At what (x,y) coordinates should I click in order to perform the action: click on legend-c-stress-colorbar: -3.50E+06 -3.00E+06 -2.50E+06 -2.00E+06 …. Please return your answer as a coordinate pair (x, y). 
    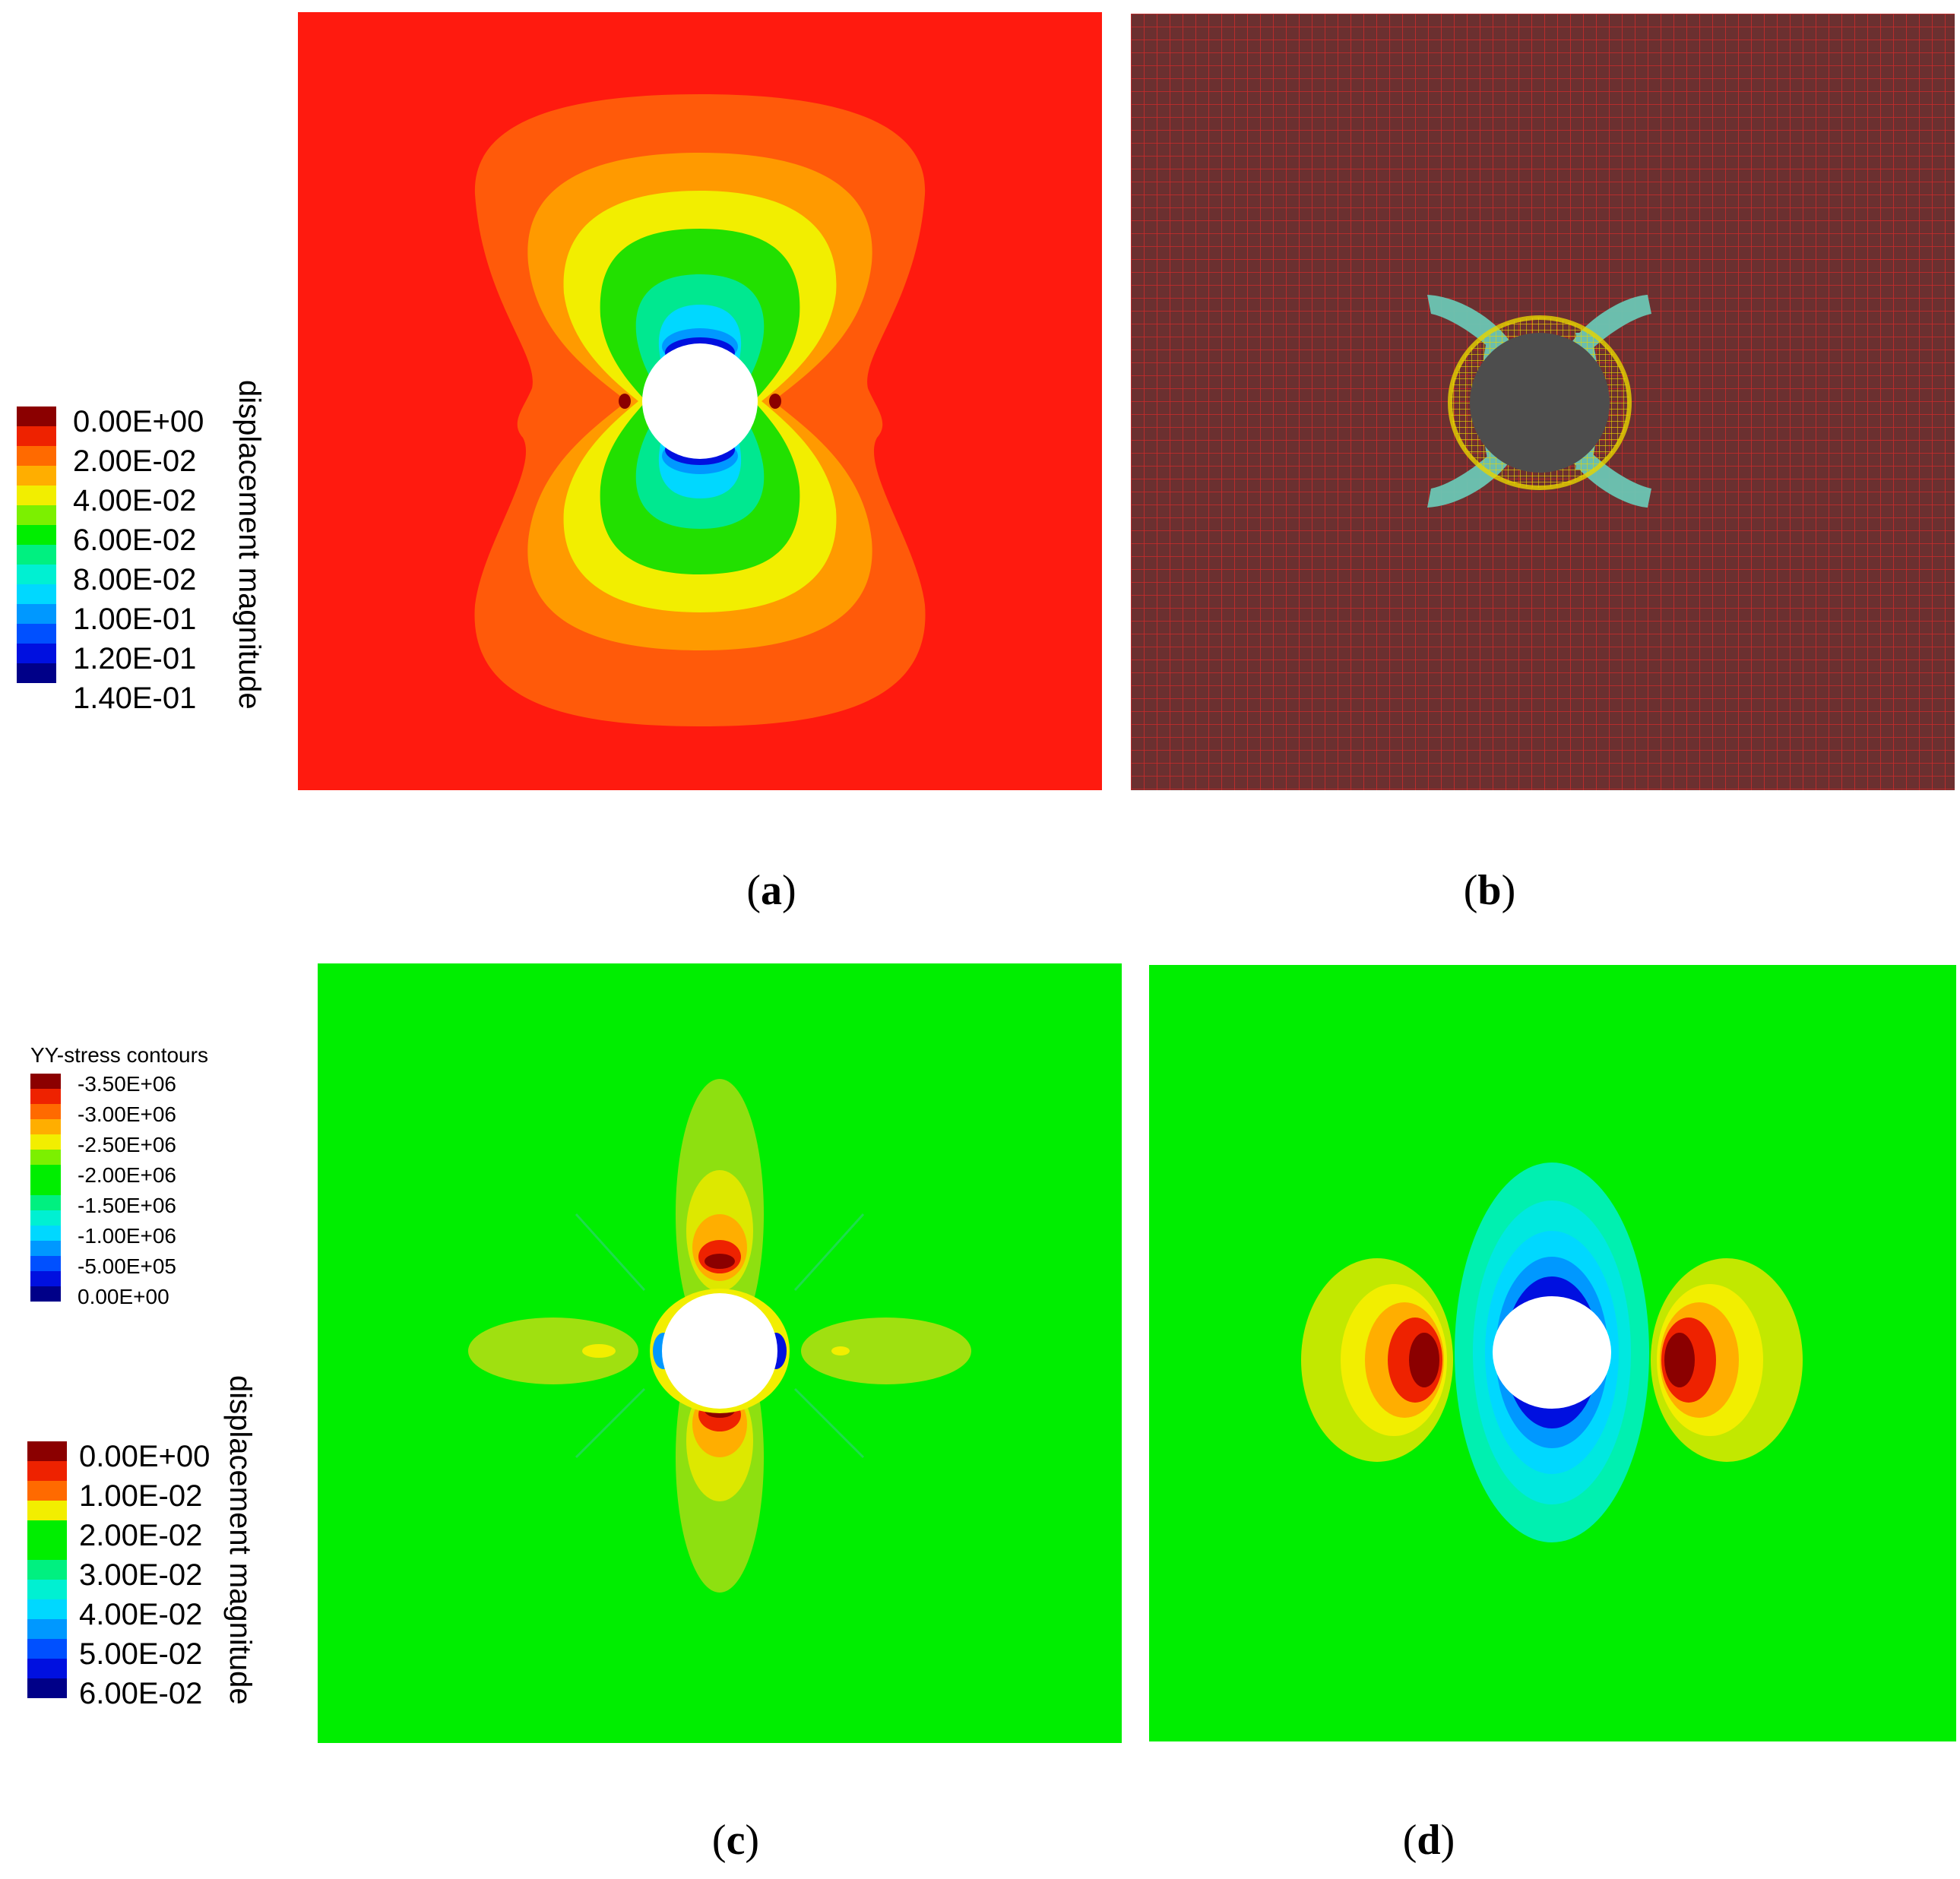
    Looking at the image, I should click on (144, 1192).